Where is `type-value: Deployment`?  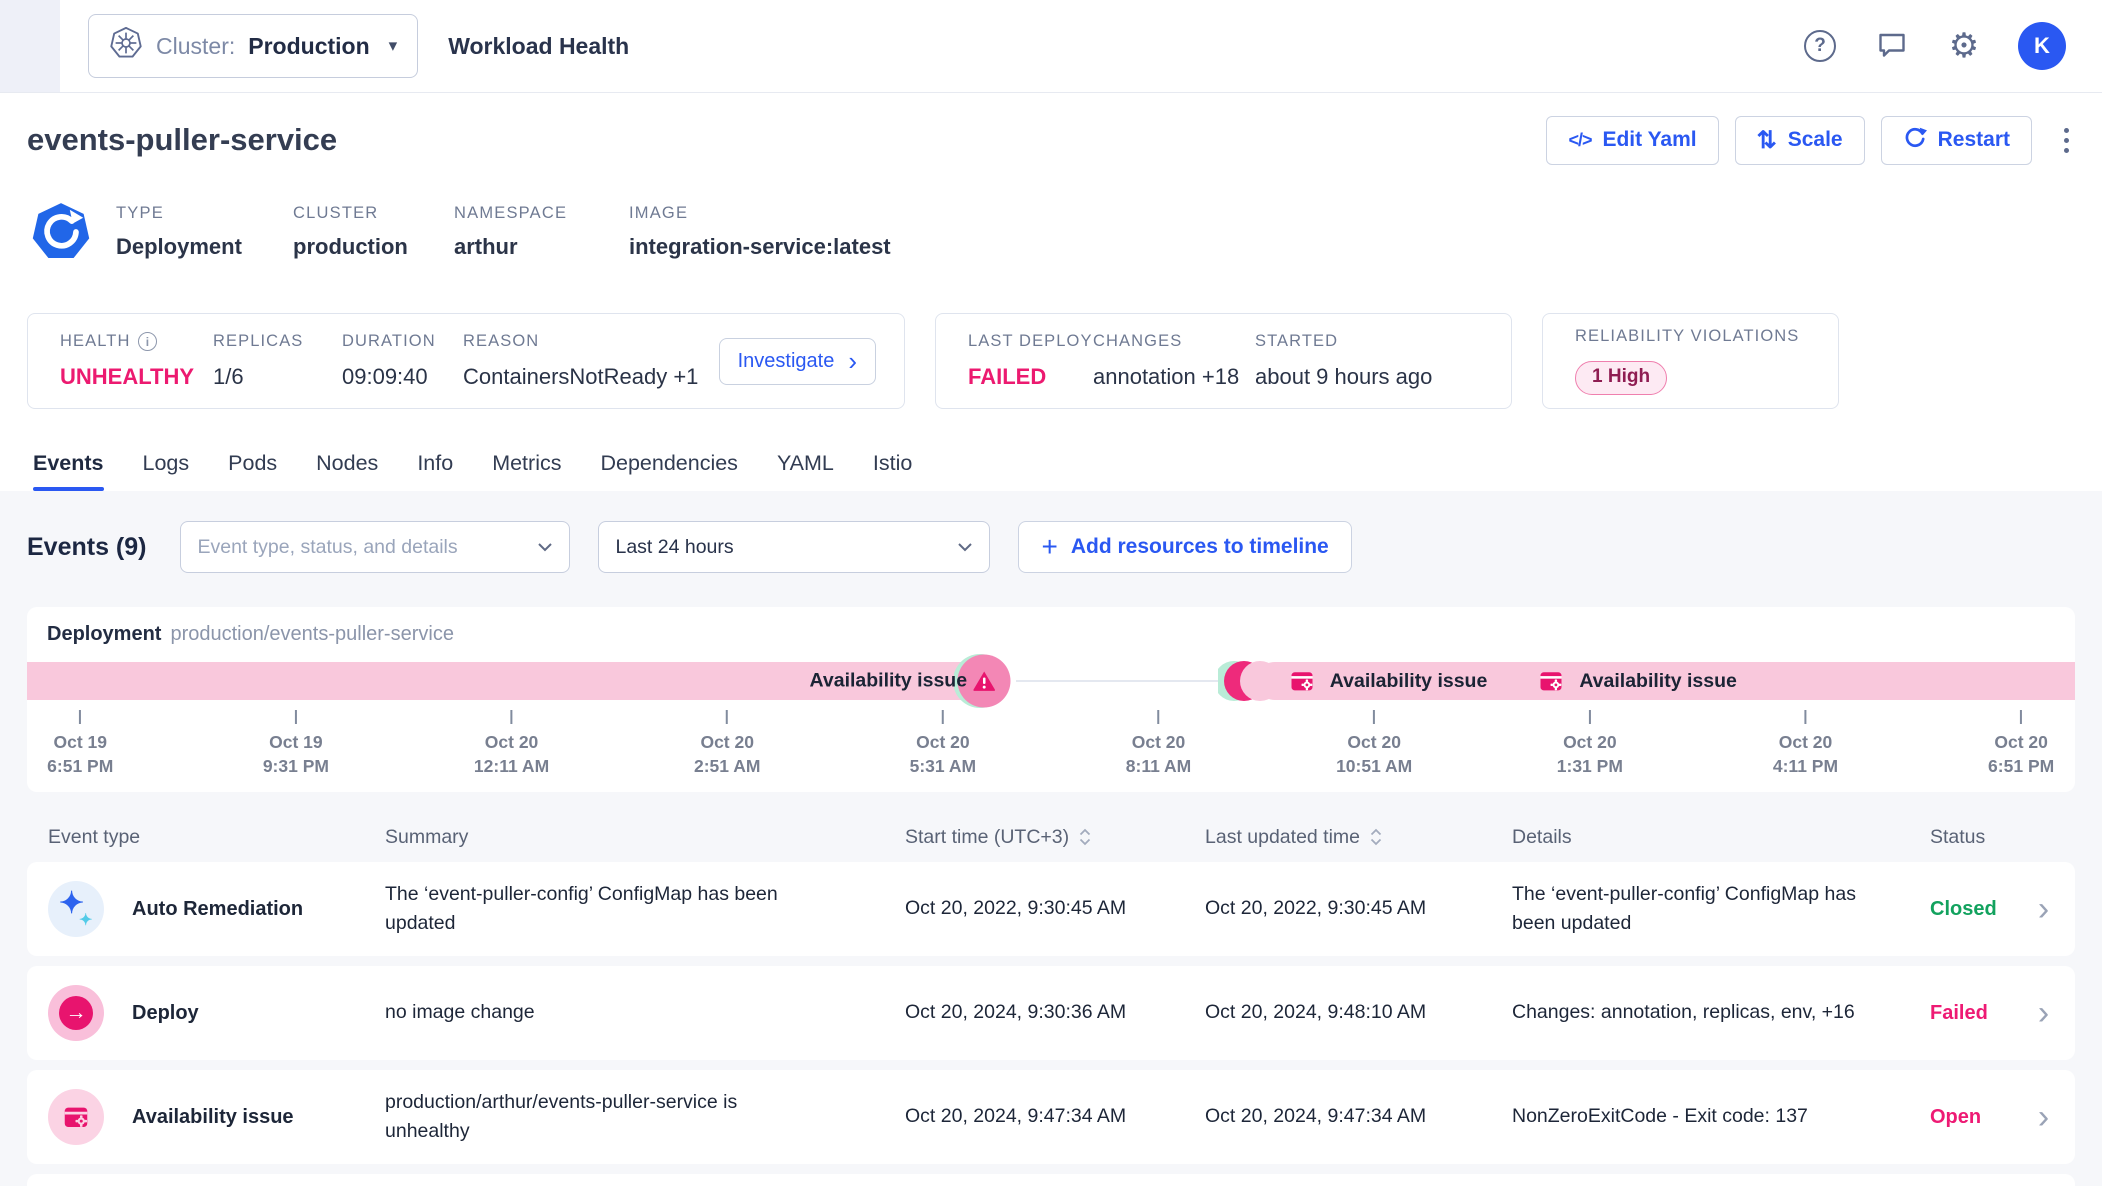 type-value: Deployment is located at coordinates (179, 246).